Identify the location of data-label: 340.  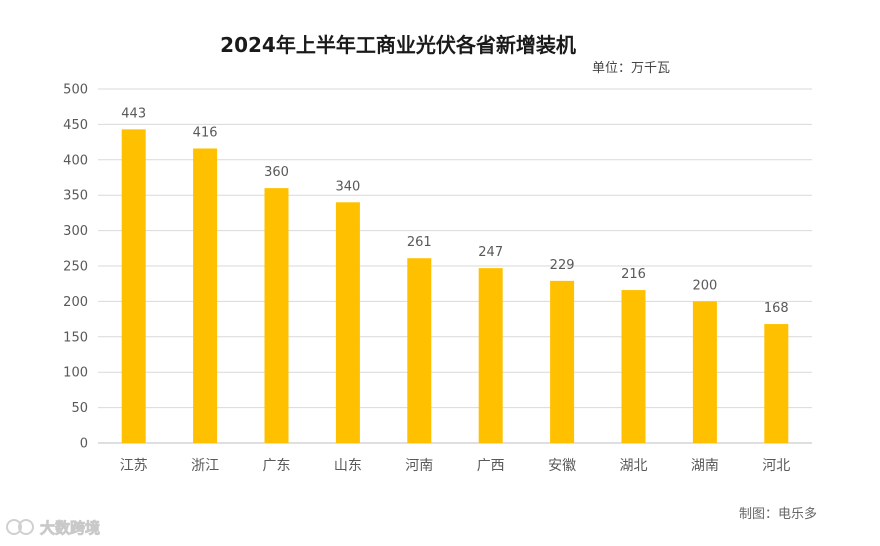
(347, 186).